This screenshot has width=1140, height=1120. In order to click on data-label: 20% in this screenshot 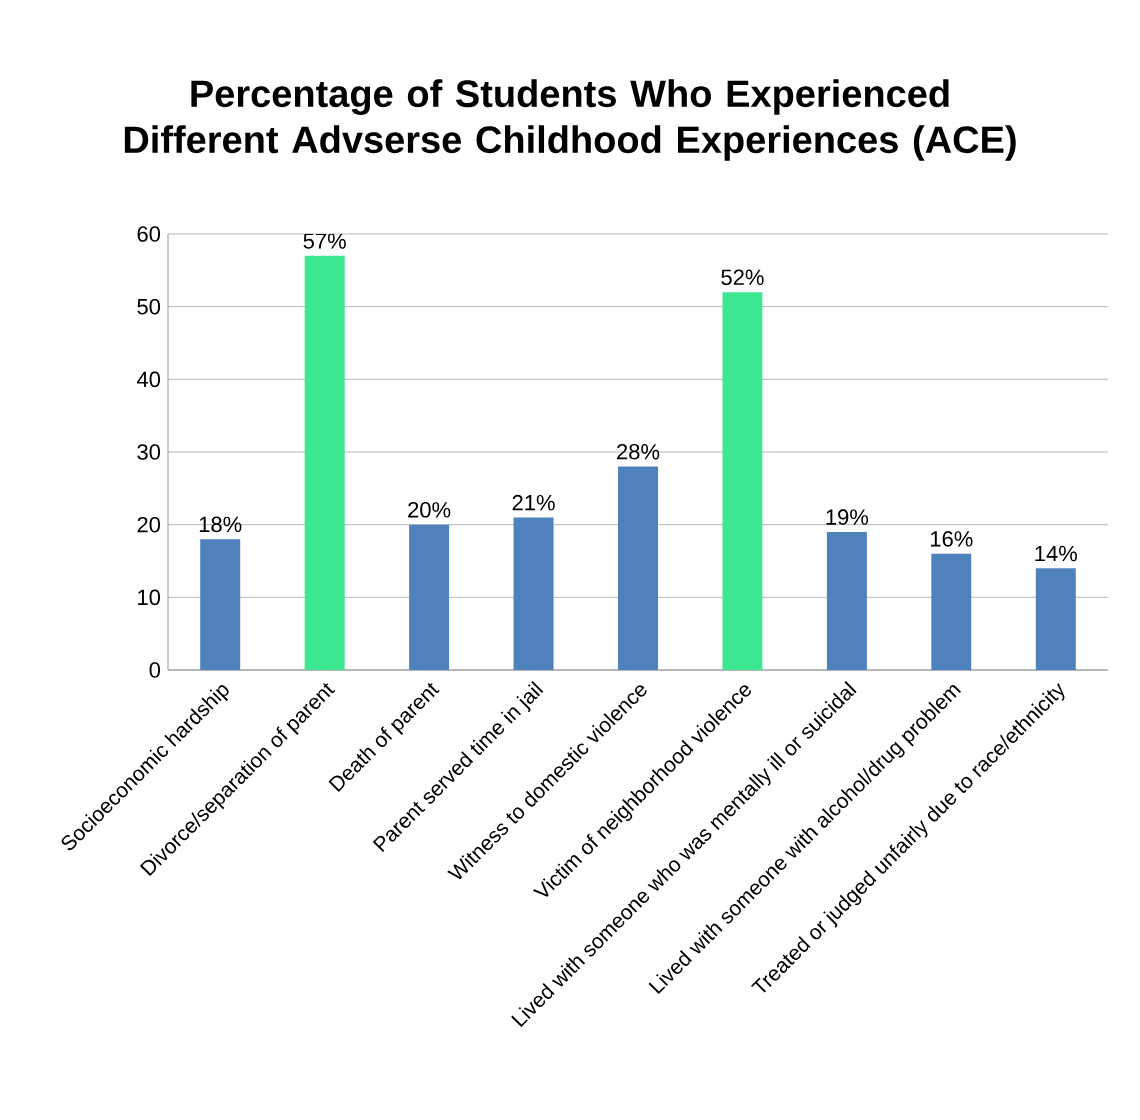, I will do `click(429, 510)`.